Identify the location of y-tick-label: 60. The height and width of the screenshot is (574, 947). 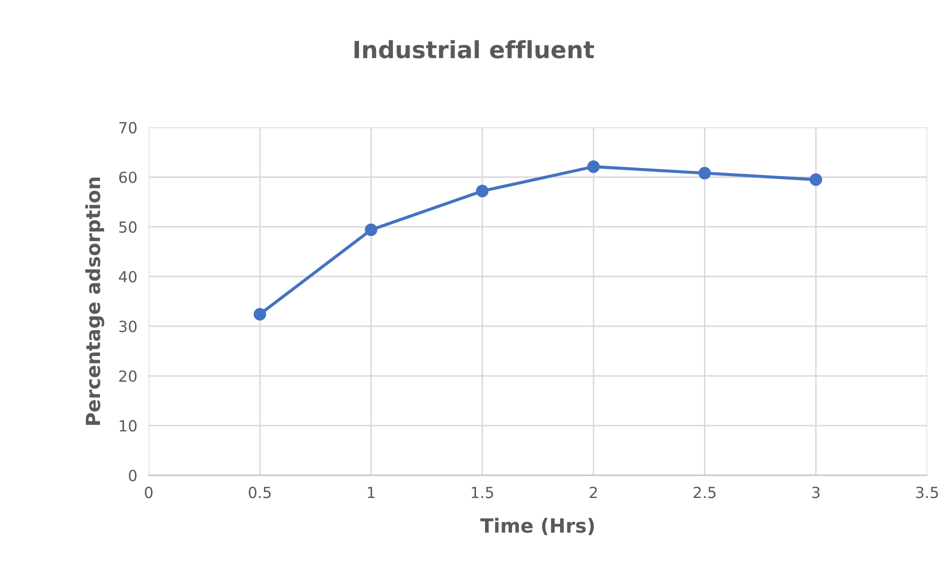
(128, 178).